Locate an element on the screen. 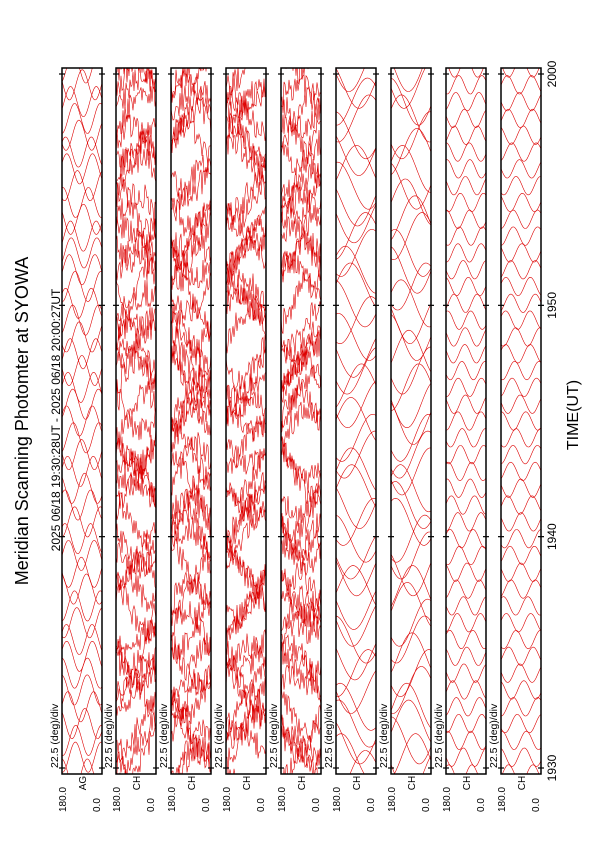 The height and width of the screenshot is (847, 595). channel-label: AG is located at coordinates (83, 783).